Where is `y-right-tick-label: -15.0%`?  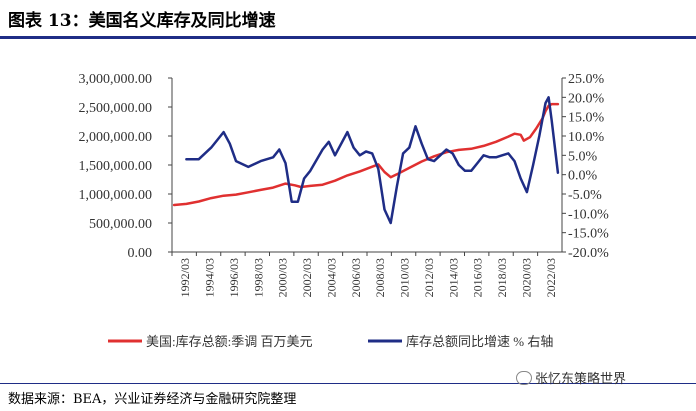
y-right-tick-label: -15.0% is located at coordinates (588, 234).